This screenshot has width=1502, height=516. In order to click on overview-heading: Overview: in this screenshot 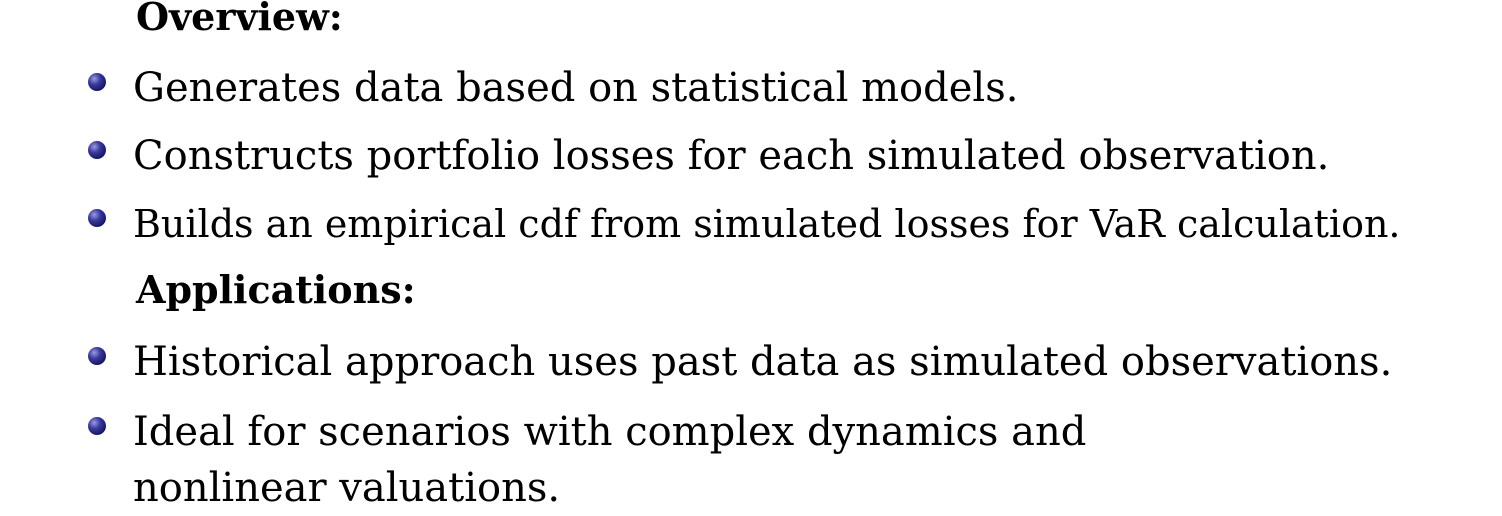, I will do `click(239, 19)`.